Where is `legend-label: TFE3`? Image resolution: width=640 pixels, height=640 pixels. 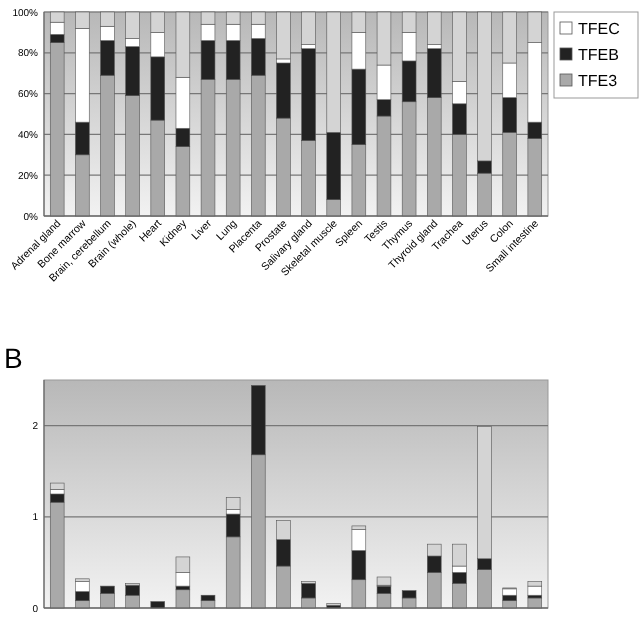
legend-label: TFE3 is located at coordinates (598, 80).